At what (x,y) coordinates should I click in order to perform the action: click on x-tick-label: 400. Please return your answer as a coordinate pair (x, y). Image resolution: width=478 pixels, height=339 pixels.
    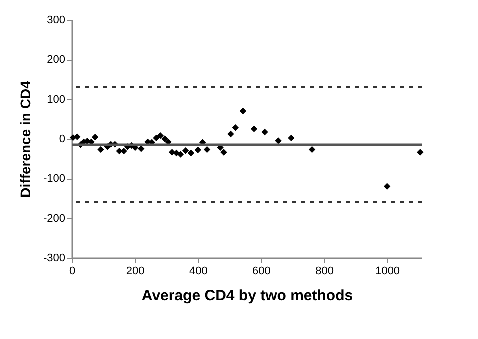
    Looking at the image, I should click on (198, 272).